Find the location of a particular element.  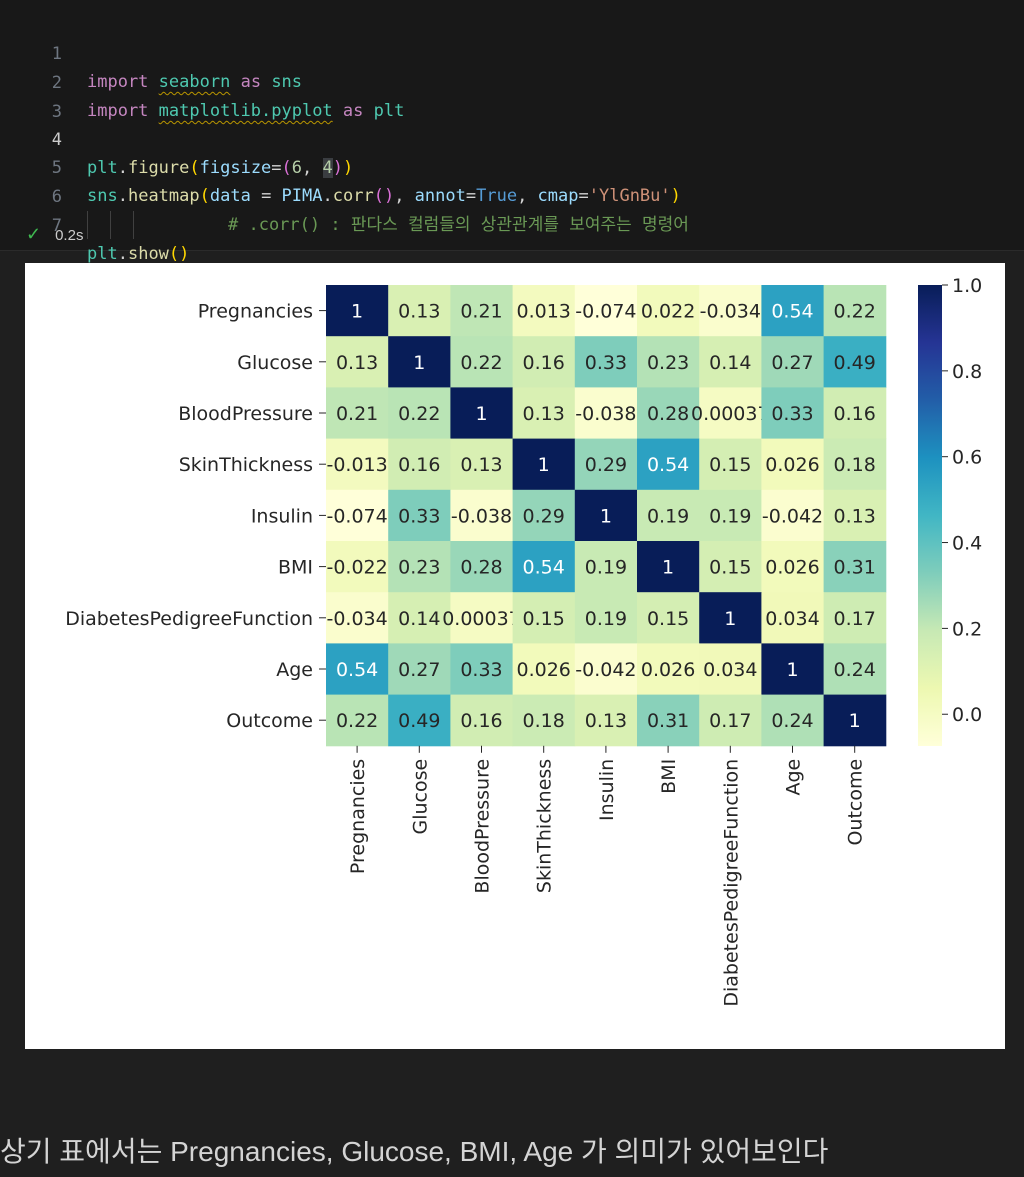

cell-annotation: 0.18 is located at coordinates (544, 721).